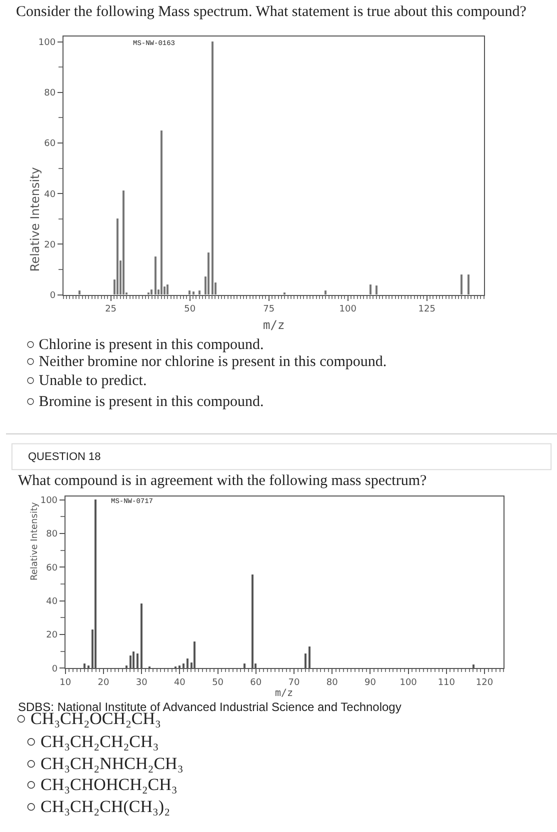 This screenshot has height=832, width=557. Describe the element at coordinates (98, 806) in the screenshot. I see `text: ○ CH₃CH₂CH(CH₃)₂` at that location.